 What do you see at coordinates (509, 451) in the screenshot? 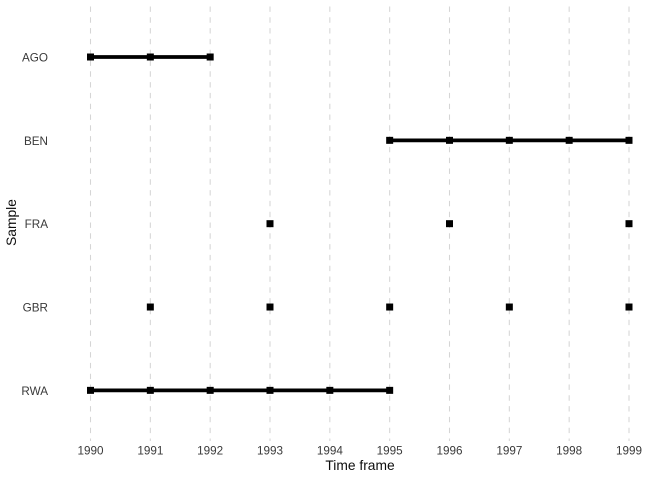
I see `svg-text: 1997` at bounding box center [509, 451].